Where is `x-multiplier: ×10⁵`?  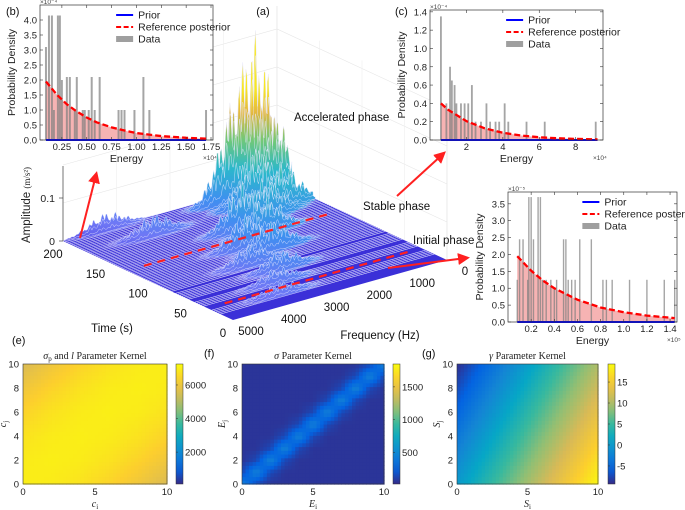
x-multiplier: ×10⁵ is located at coordinates (674, 340).